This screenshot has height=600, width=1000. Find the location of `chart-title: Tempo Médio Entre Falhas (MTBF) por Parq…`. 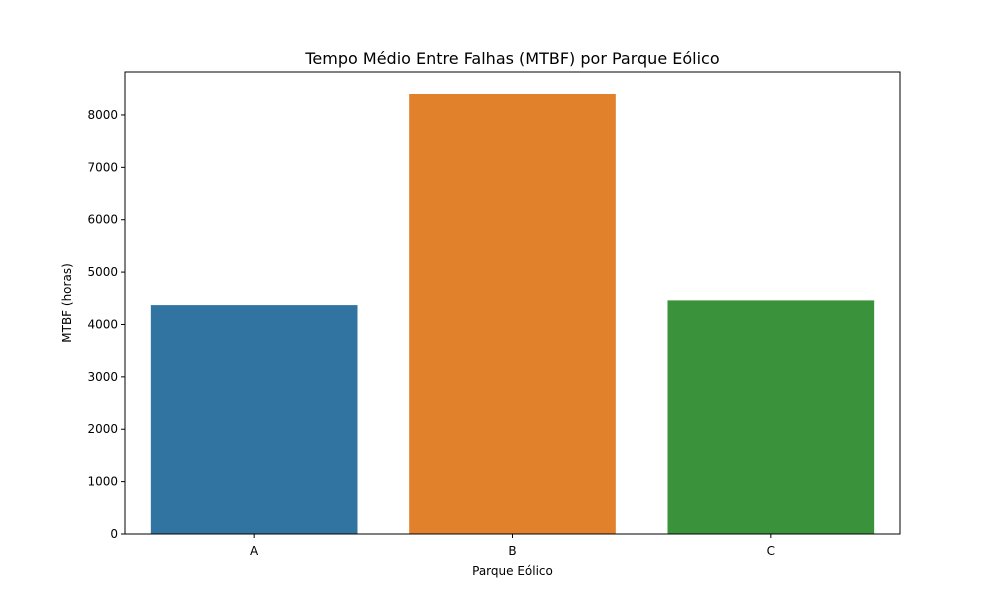

chart-title: Tempo Médio Entre Falhas (MTBF) por Parq… is located at coordinates (511, 58).